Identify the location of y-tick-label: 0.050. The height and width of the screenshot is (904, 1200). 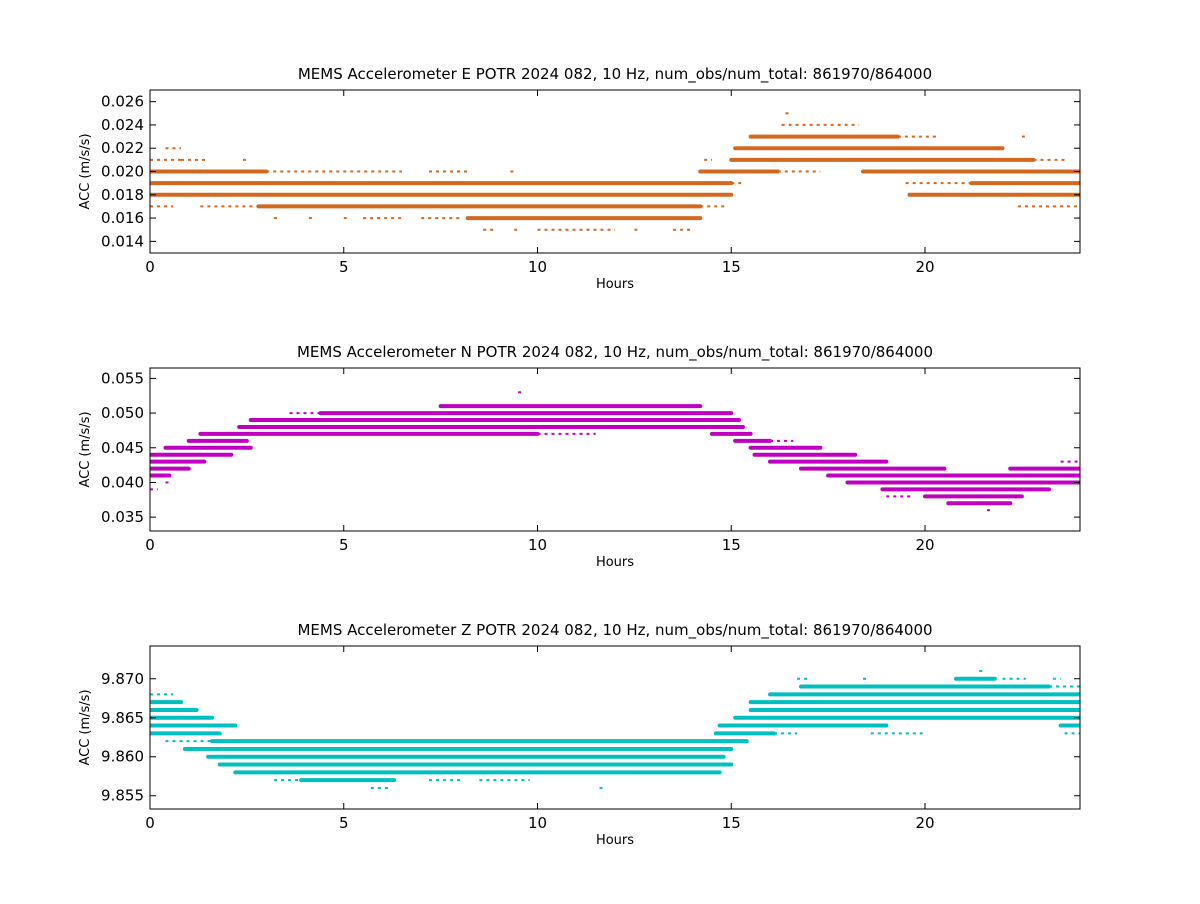
(122, 413).